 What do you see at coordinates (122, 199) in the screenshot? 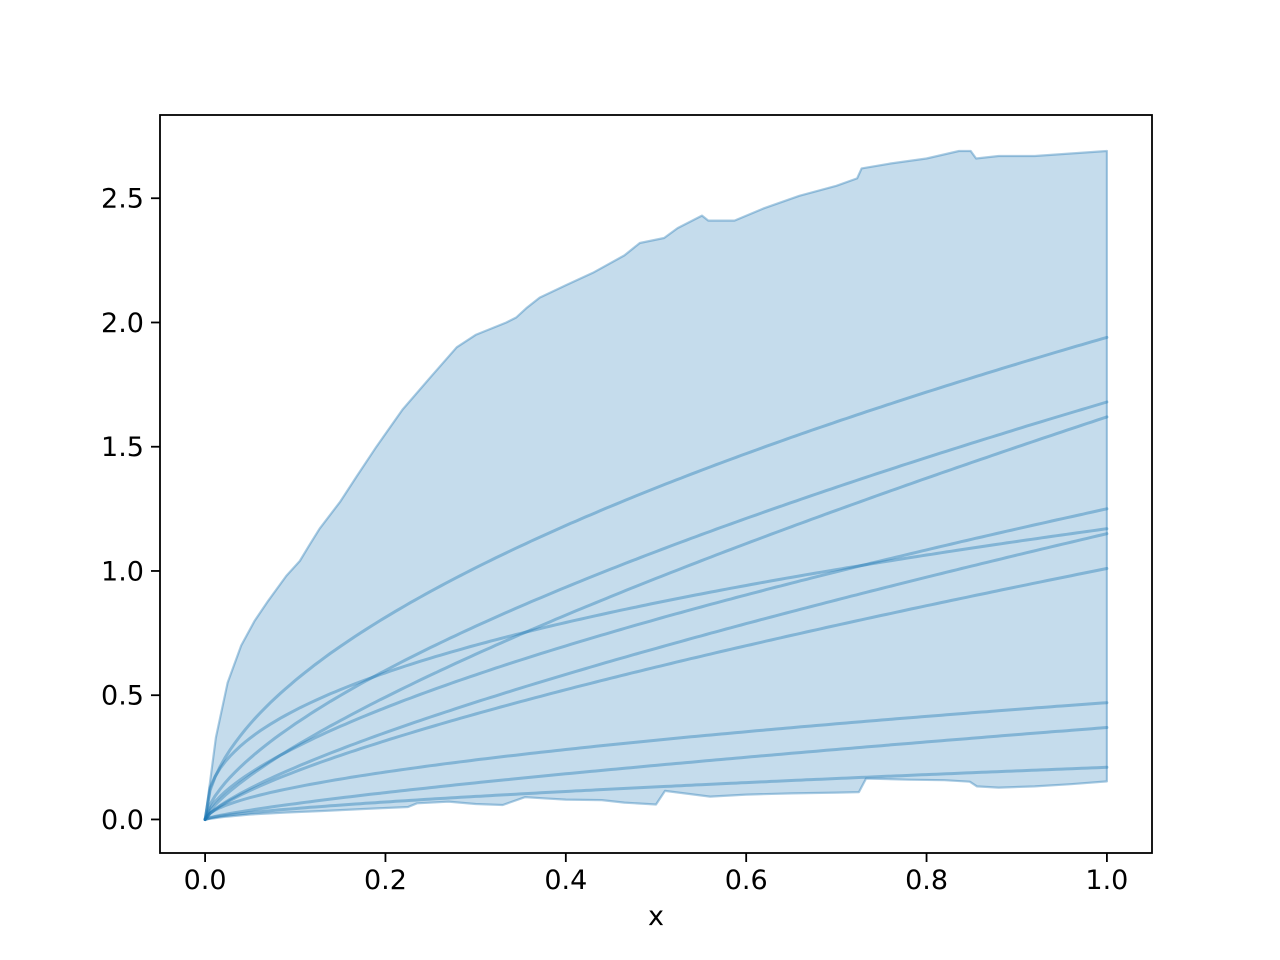
I see `y-tick-label: 2.5` at bounding box center [122, 199].